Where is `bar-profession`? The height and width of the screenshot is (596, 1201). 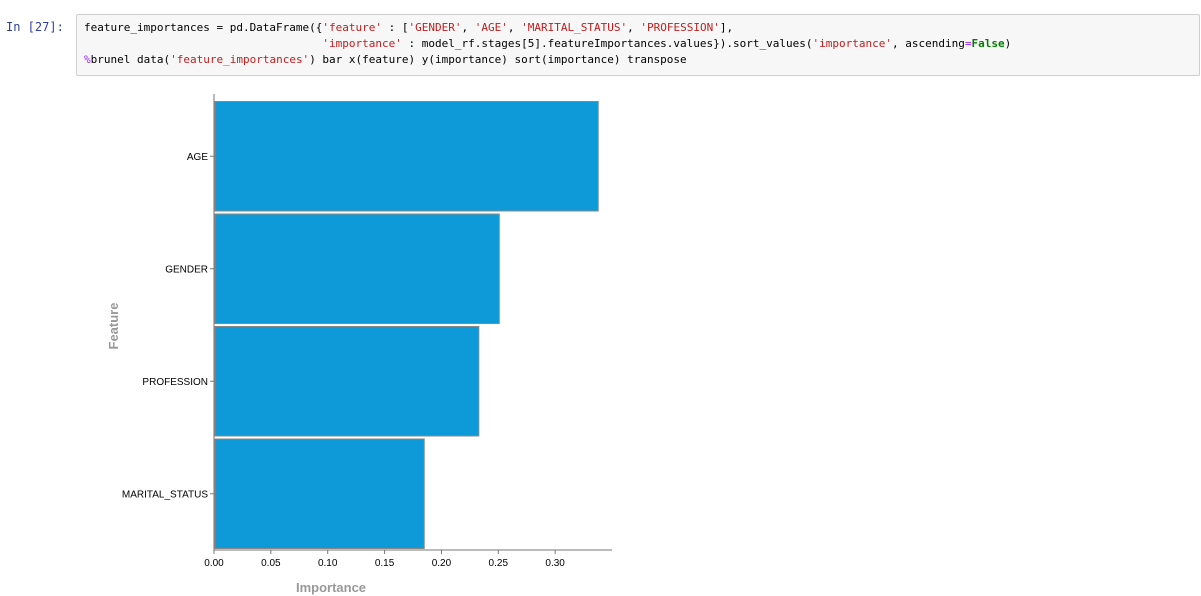 bar-profession is located at coordinates (347, 381).